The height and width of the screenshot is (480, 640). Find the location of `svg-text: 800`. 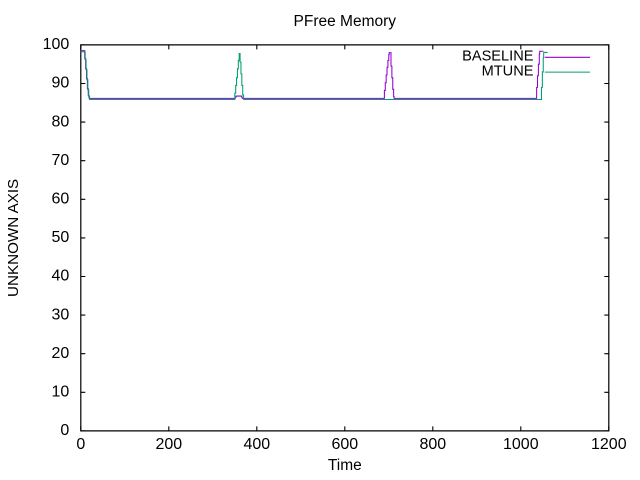

svg-text: 800 is located at coordinates (432, 444).